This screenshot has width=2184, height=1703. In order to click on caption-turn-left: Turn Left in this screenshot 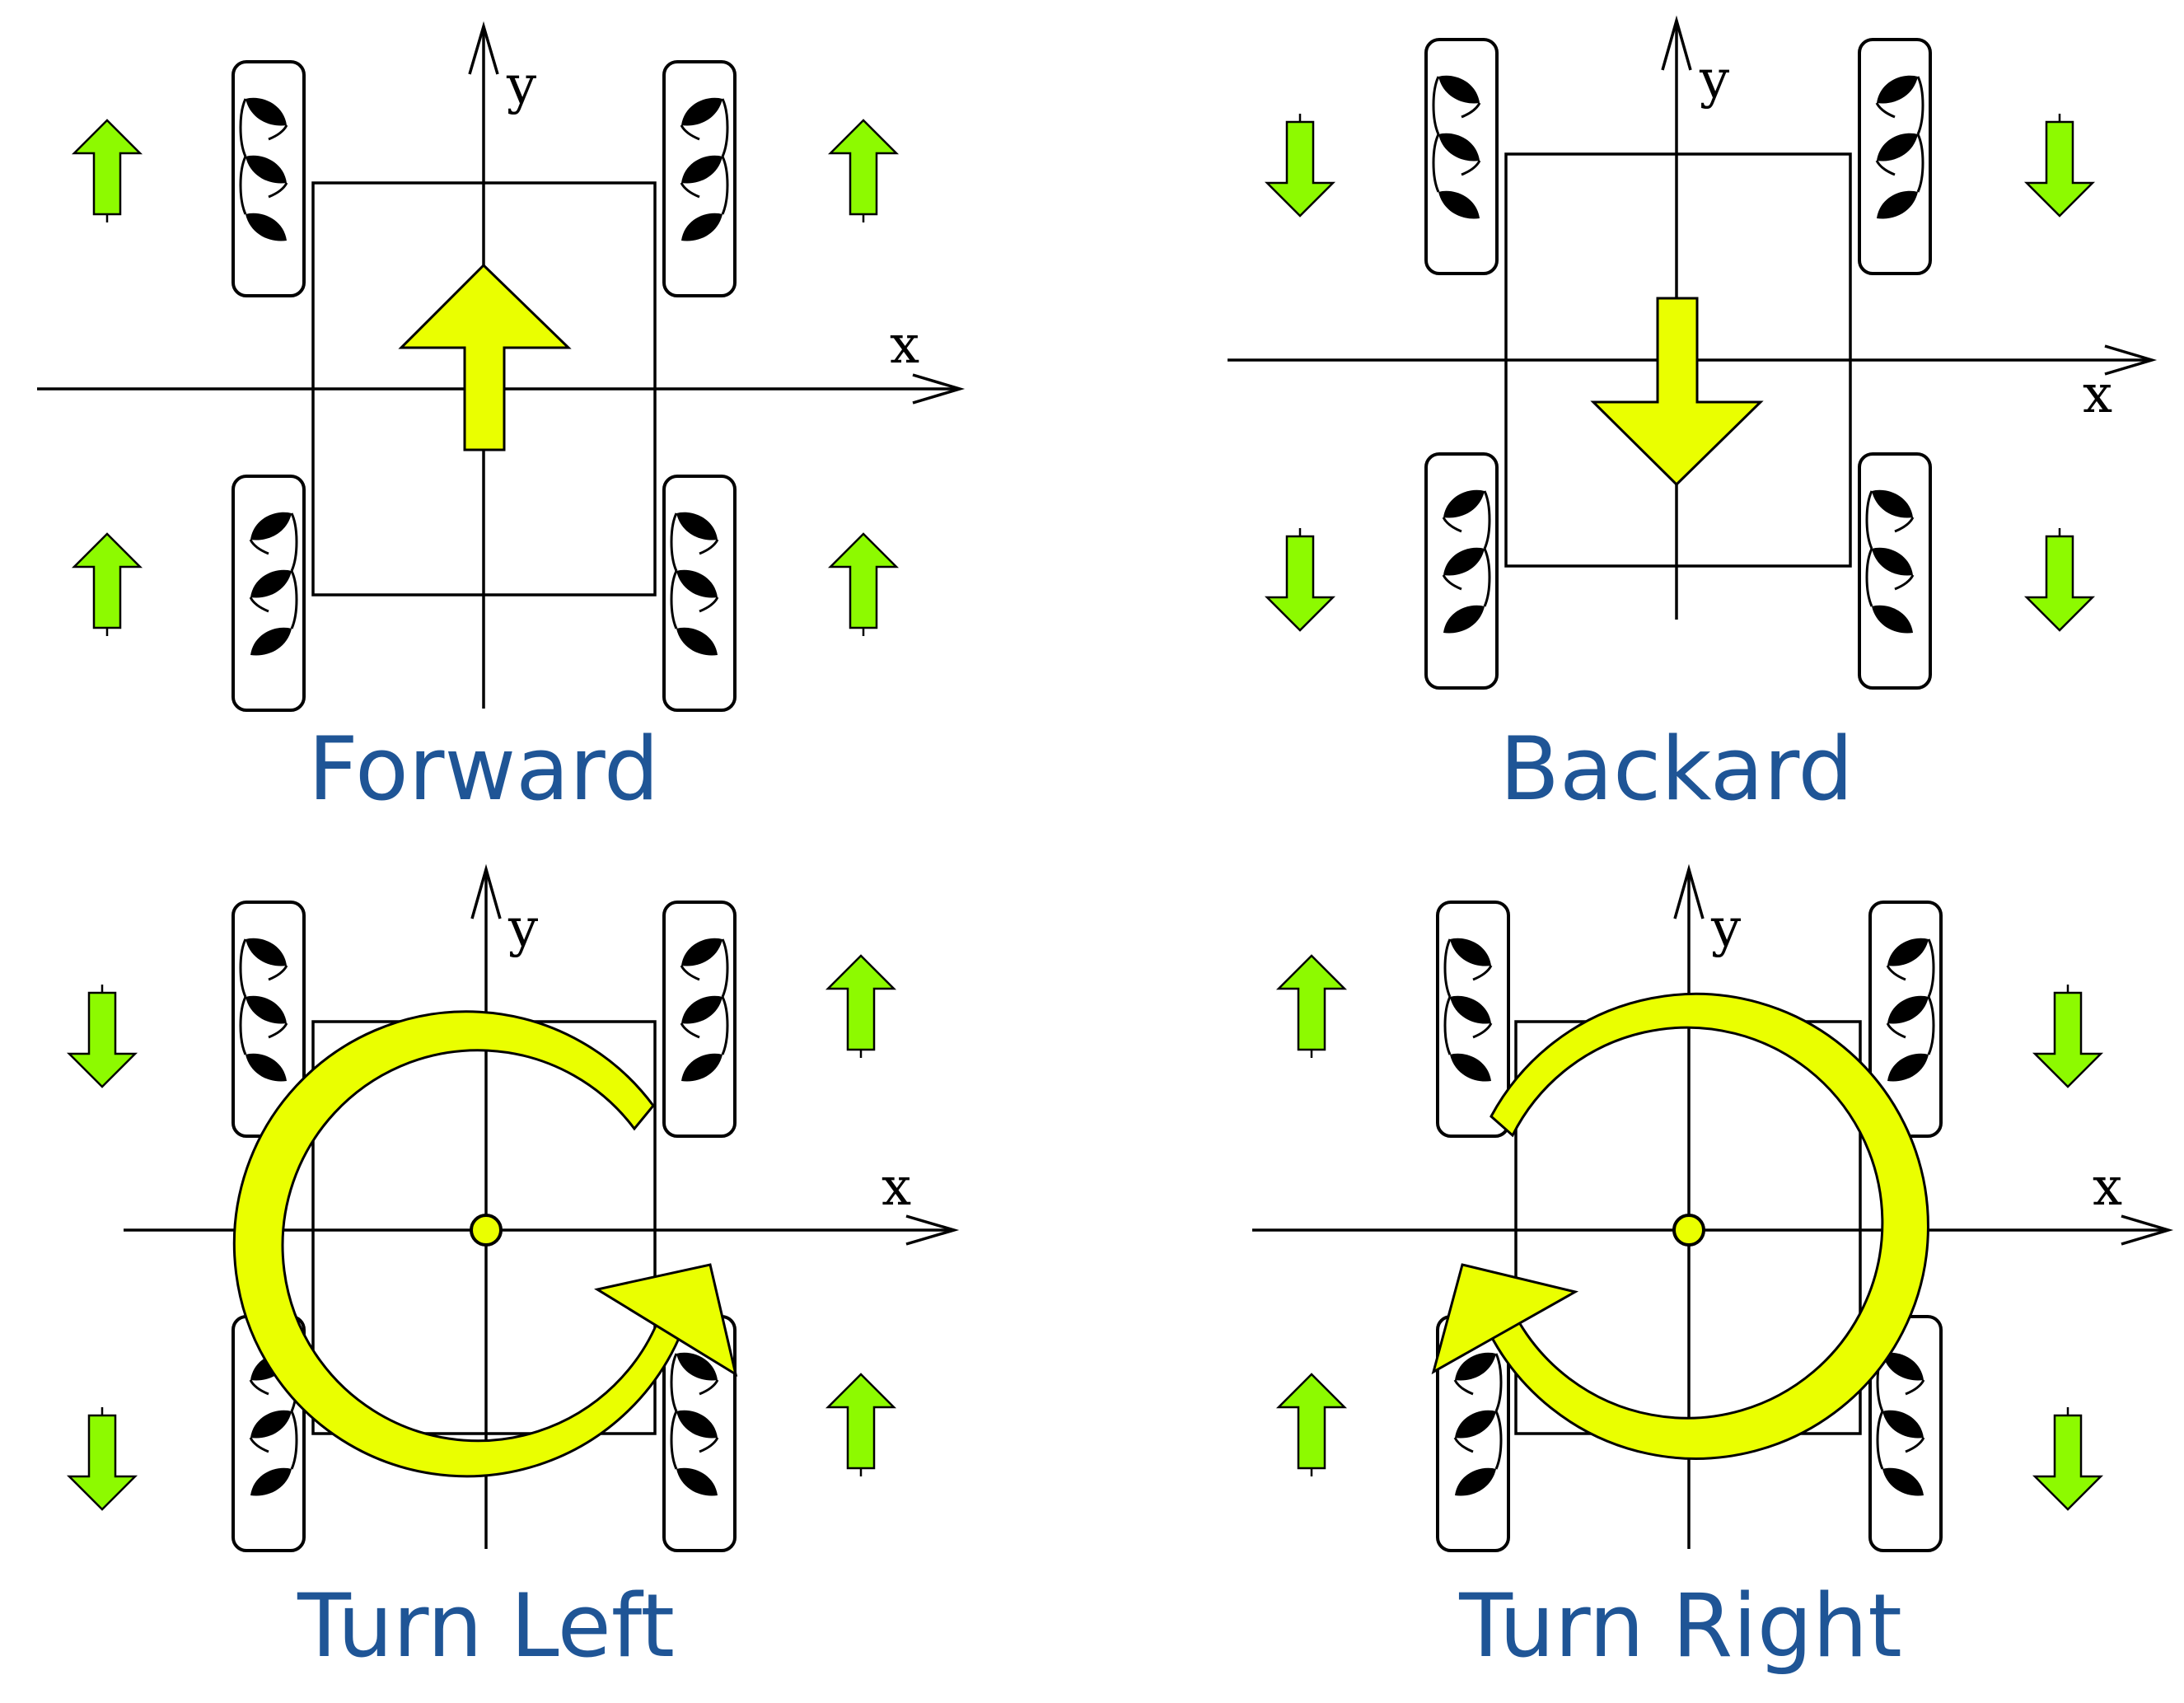, I will do `click(486, 1626)`.